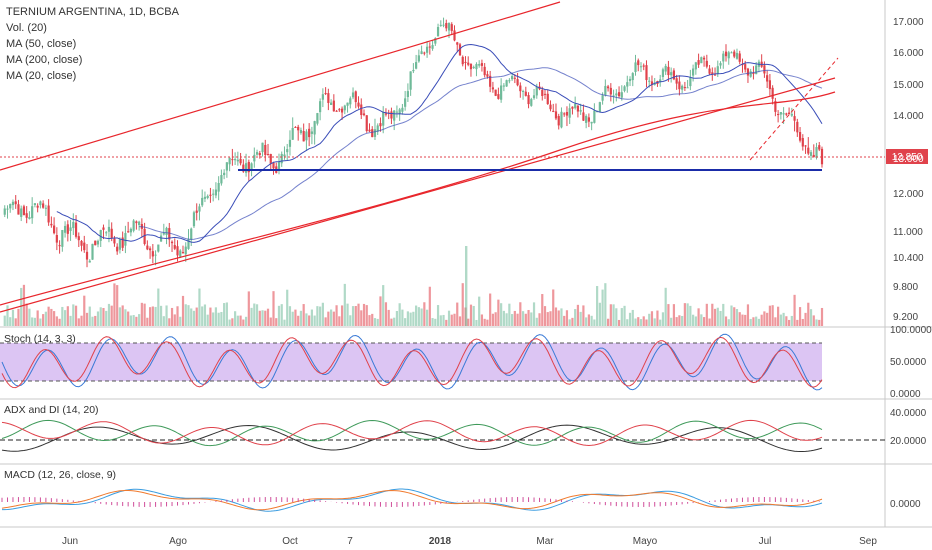 Image resolution: width=932 pixels, height=550 pixels. What do you see at coordinates (51, 410) in the screenshot?
I see `adx-pane-label: ADX and DI (14, 20)` at bounding box center [51, 410].